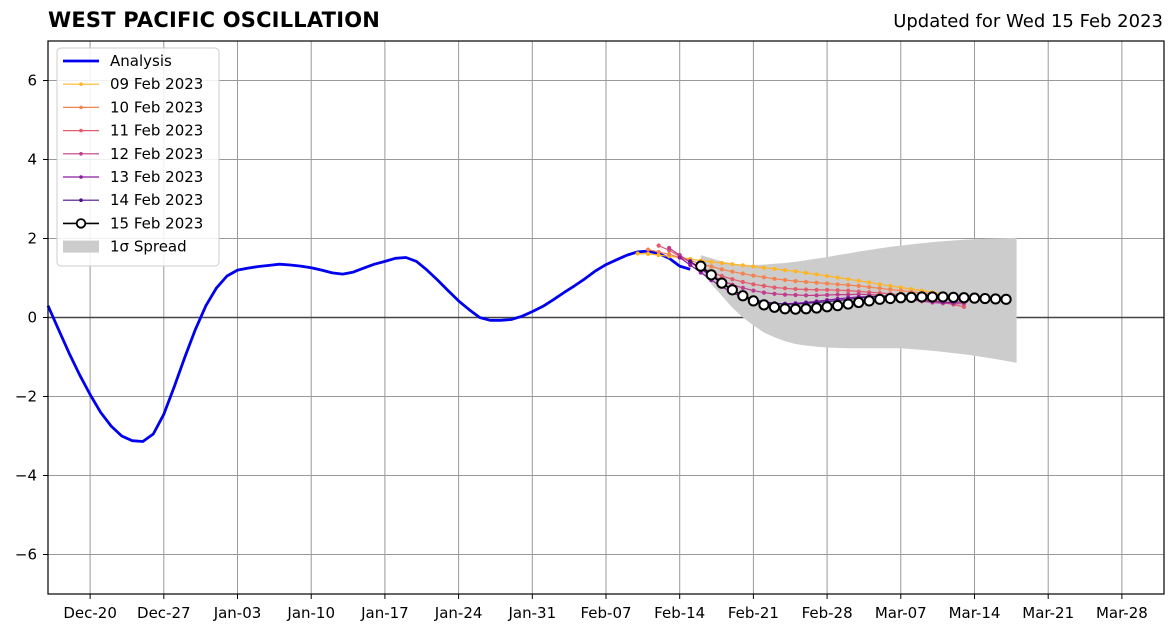  What do you see at coordinates (156, 154) in the screenshot?
I see `legend-label: 12 Feb 2023` at bounding box center [156, 154].